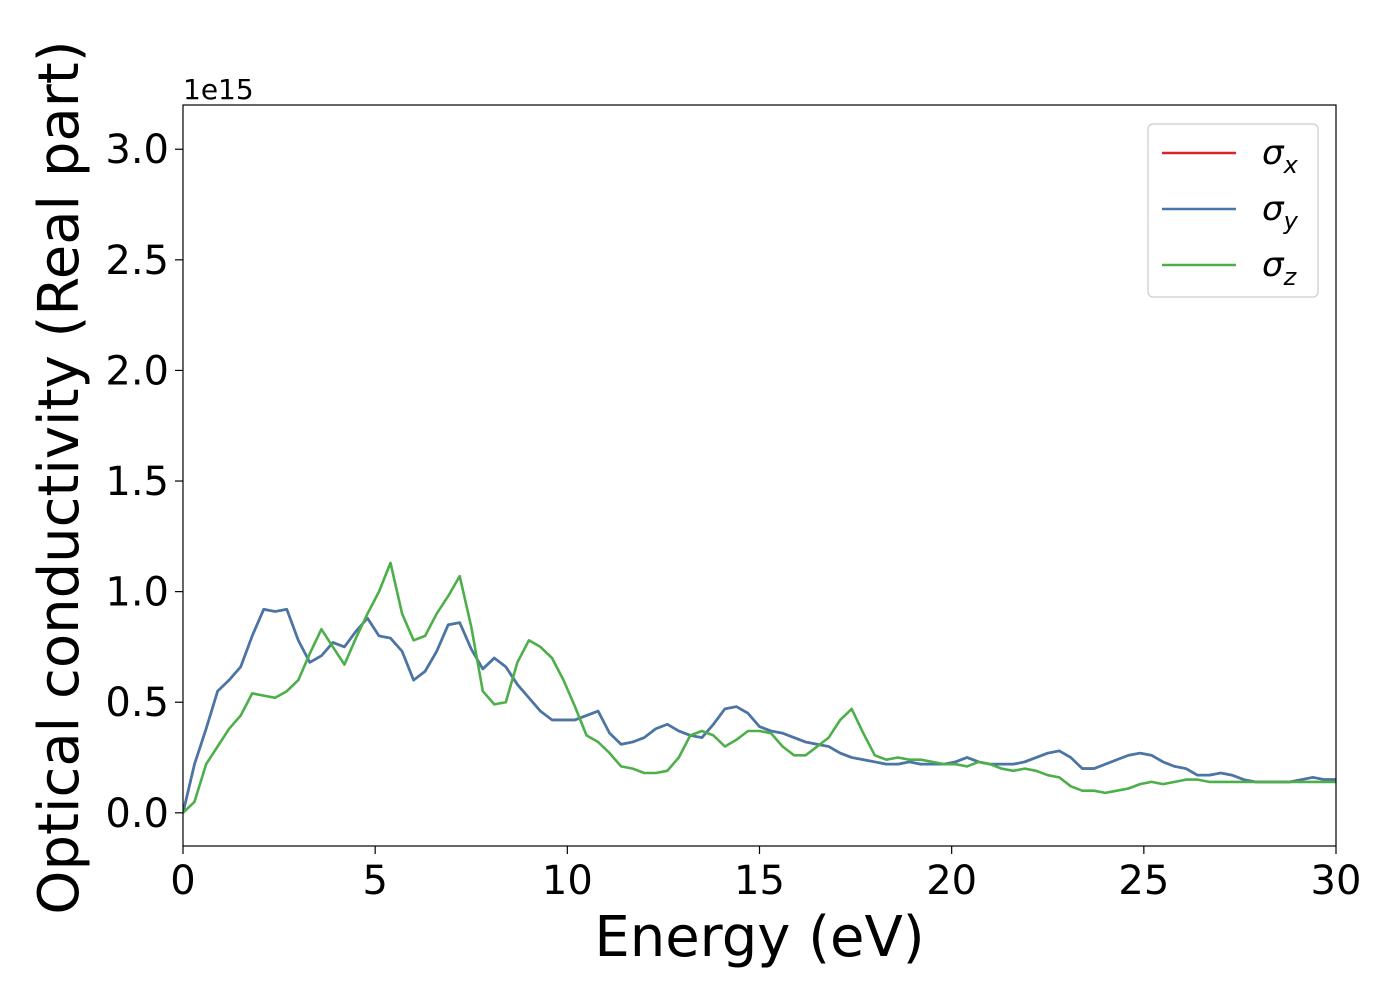 The image size is (1400, 1000). I want to click on x-tick-label: 15, so click(759, 881).